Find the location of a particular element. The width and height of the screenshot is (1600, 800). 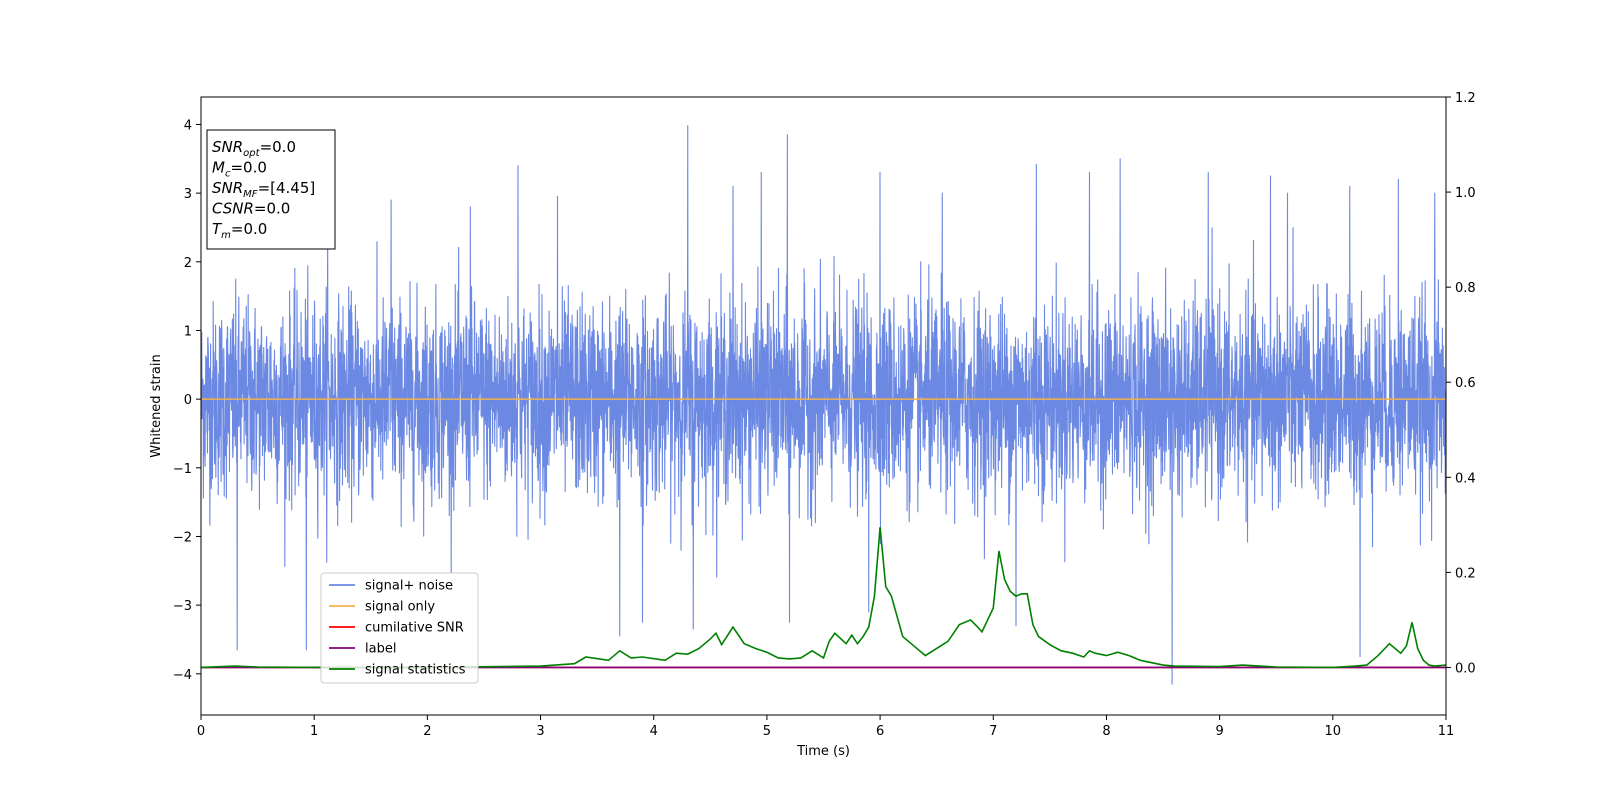

x-tick-label: 3 is located at coordinates (540, 731).